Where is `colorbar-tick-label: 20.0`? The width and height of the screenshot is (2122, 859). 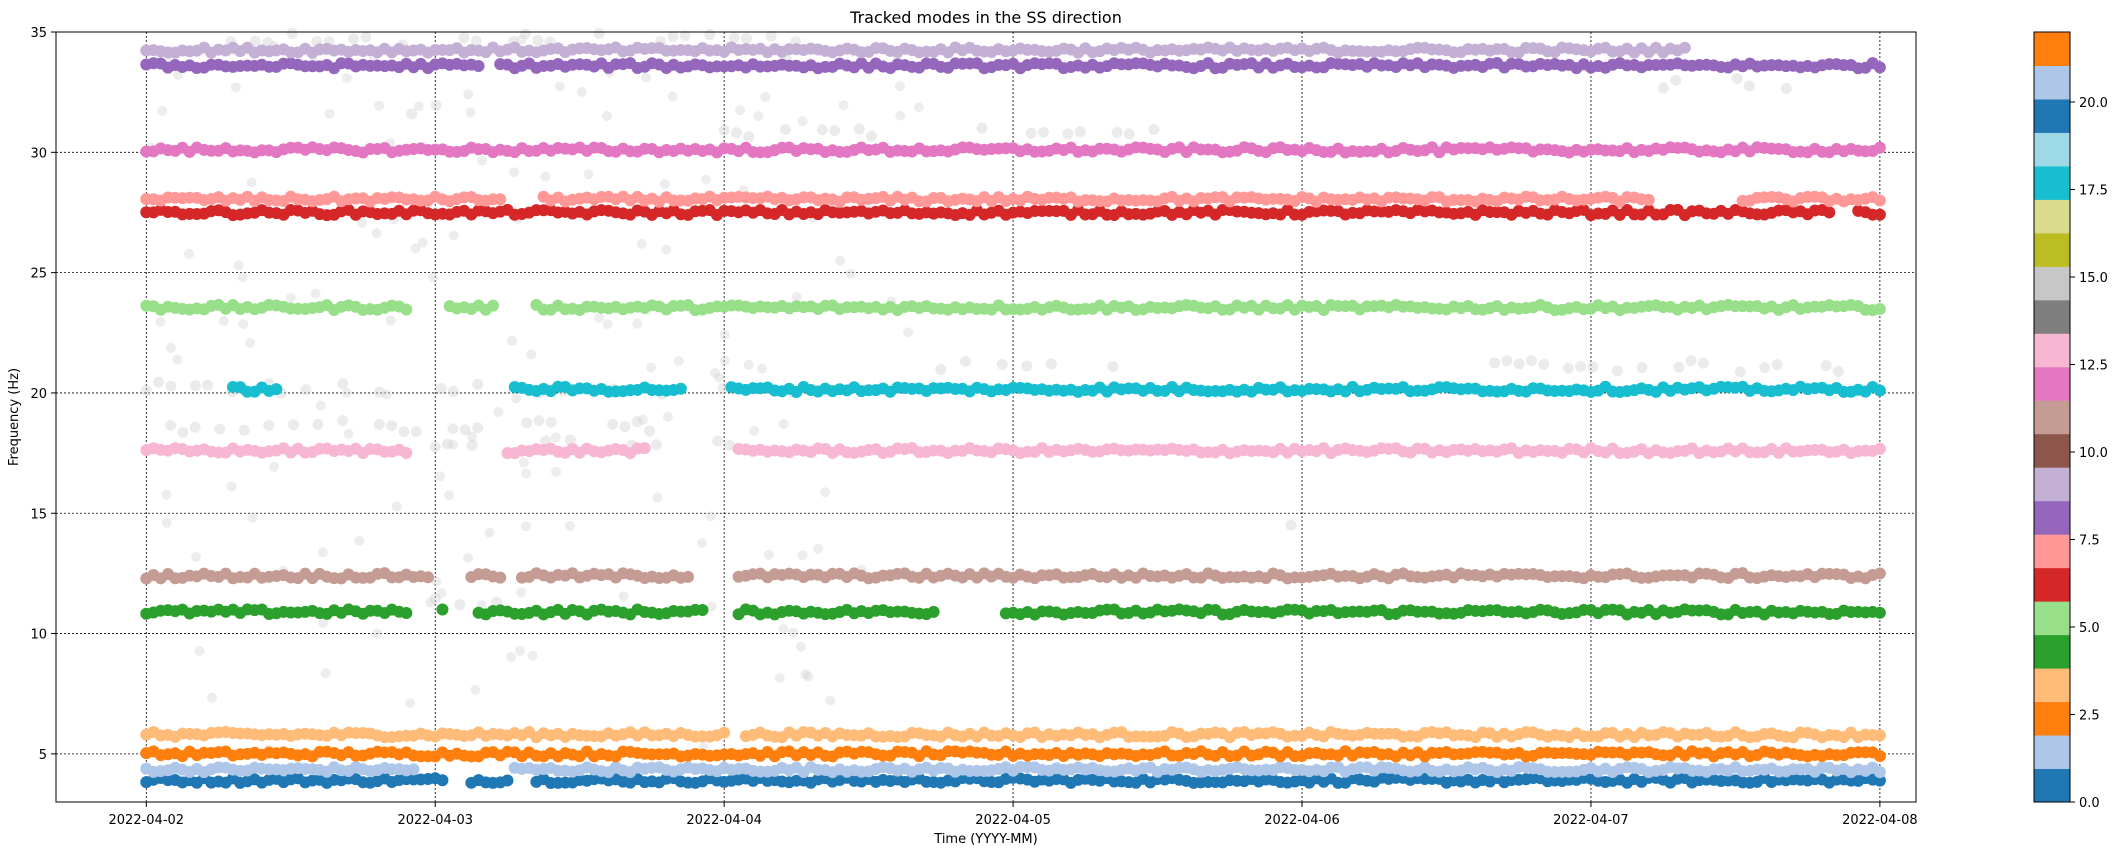 colorbar-tick-label: 20.0 is located at coordinates (2093, 103).